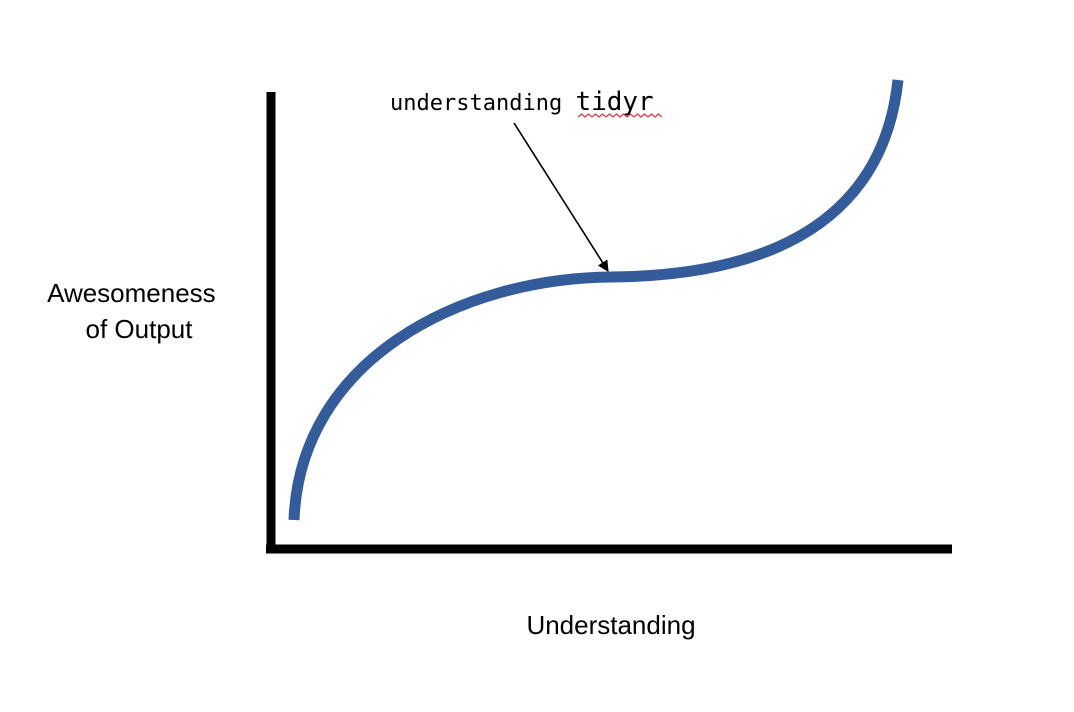 This screenshot has width=1074, height=712. Describe the element at coordinates (135, 311) in the screenshot. I see `y-axis-label: Awesomeness of Output` at that location.